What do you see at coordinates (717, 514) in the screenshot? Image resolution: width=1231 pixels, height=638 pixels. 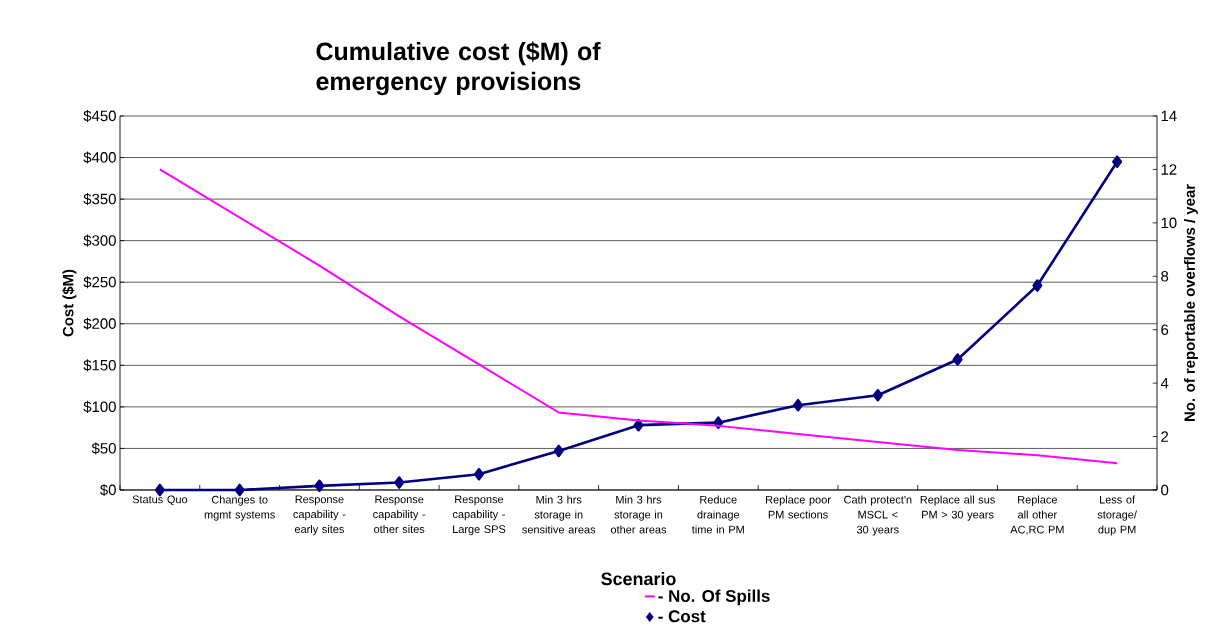 I see `x-tick-label: Reduce drainage time in PM` at bounding box center [717, 514].